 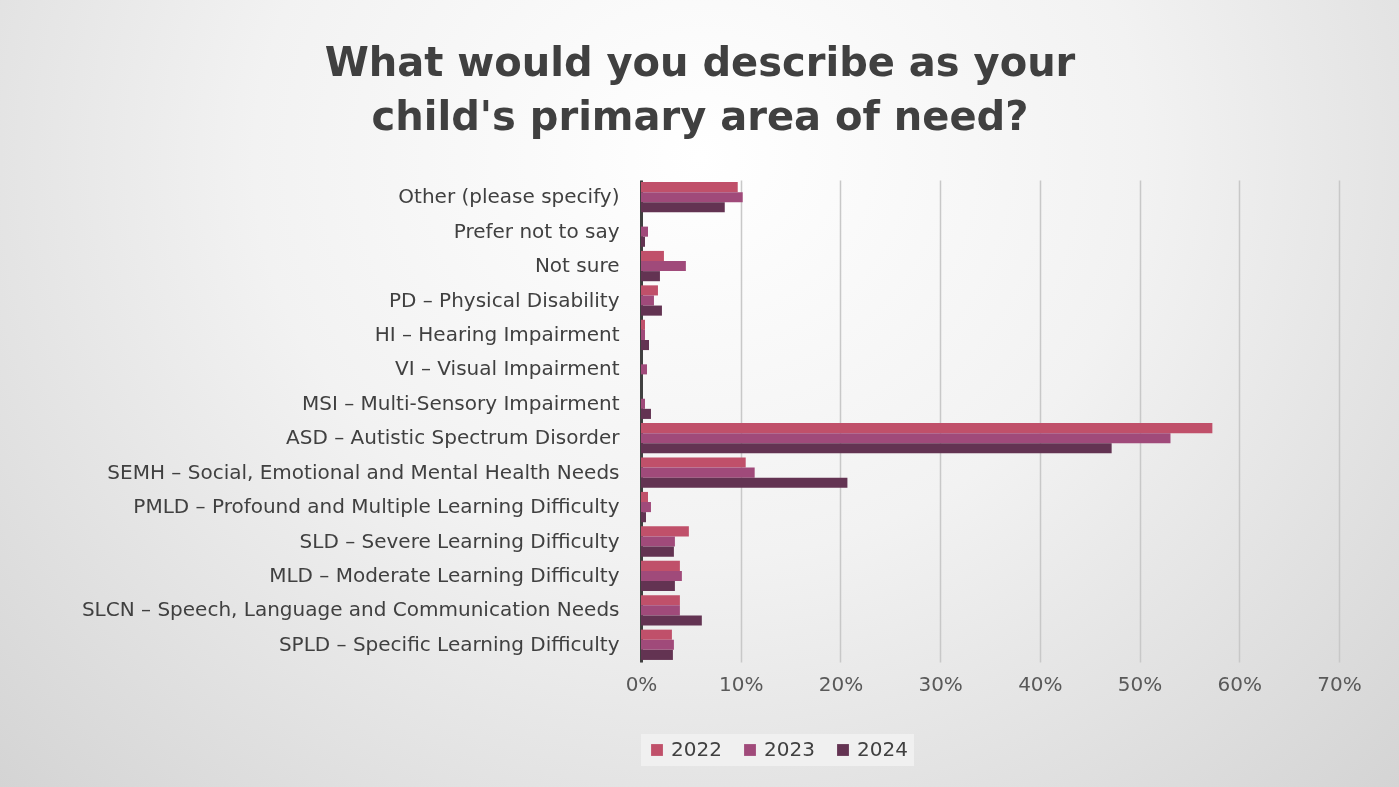 What do you see at coordinates (1040, 683) in the screenshot?
I see `x-tick-label: 40%` at bounding box center [1040, 683].